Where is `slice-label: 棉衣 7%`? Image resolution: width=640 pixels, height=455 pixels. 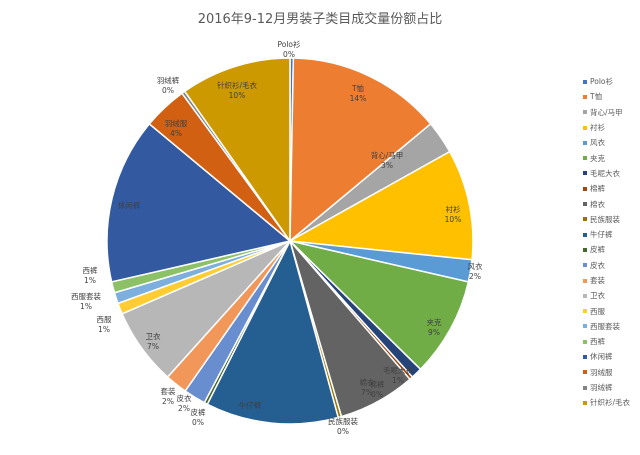
slice-label: 棉衣 7% is located at coordinates (367, 387).